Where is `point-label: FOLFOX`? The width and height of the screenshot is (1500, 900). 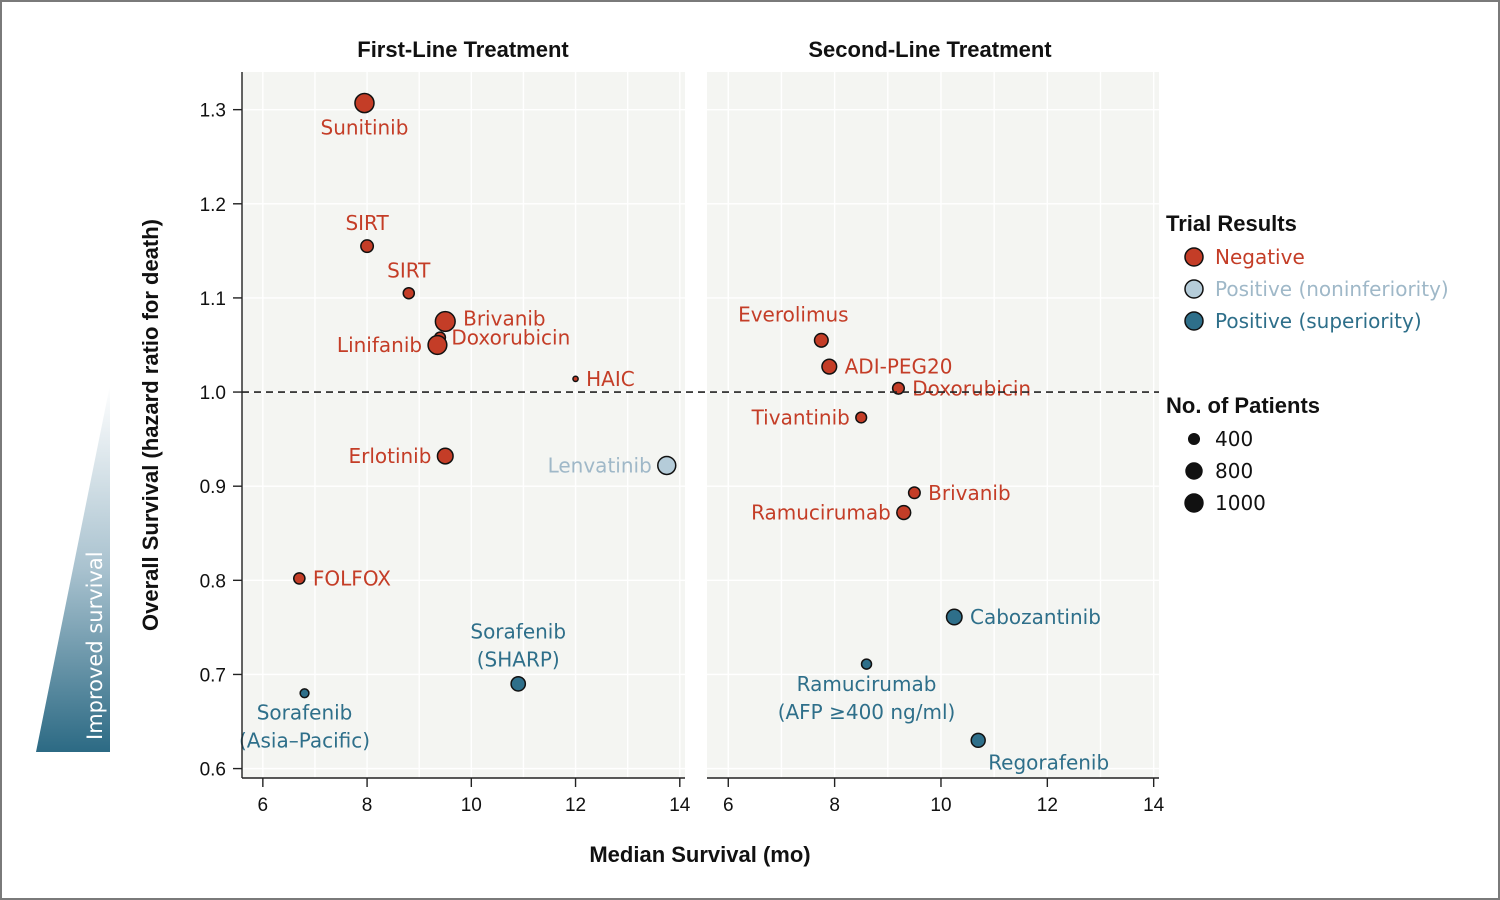
point-label: FOLFOX is located at coordinates (352, 578).